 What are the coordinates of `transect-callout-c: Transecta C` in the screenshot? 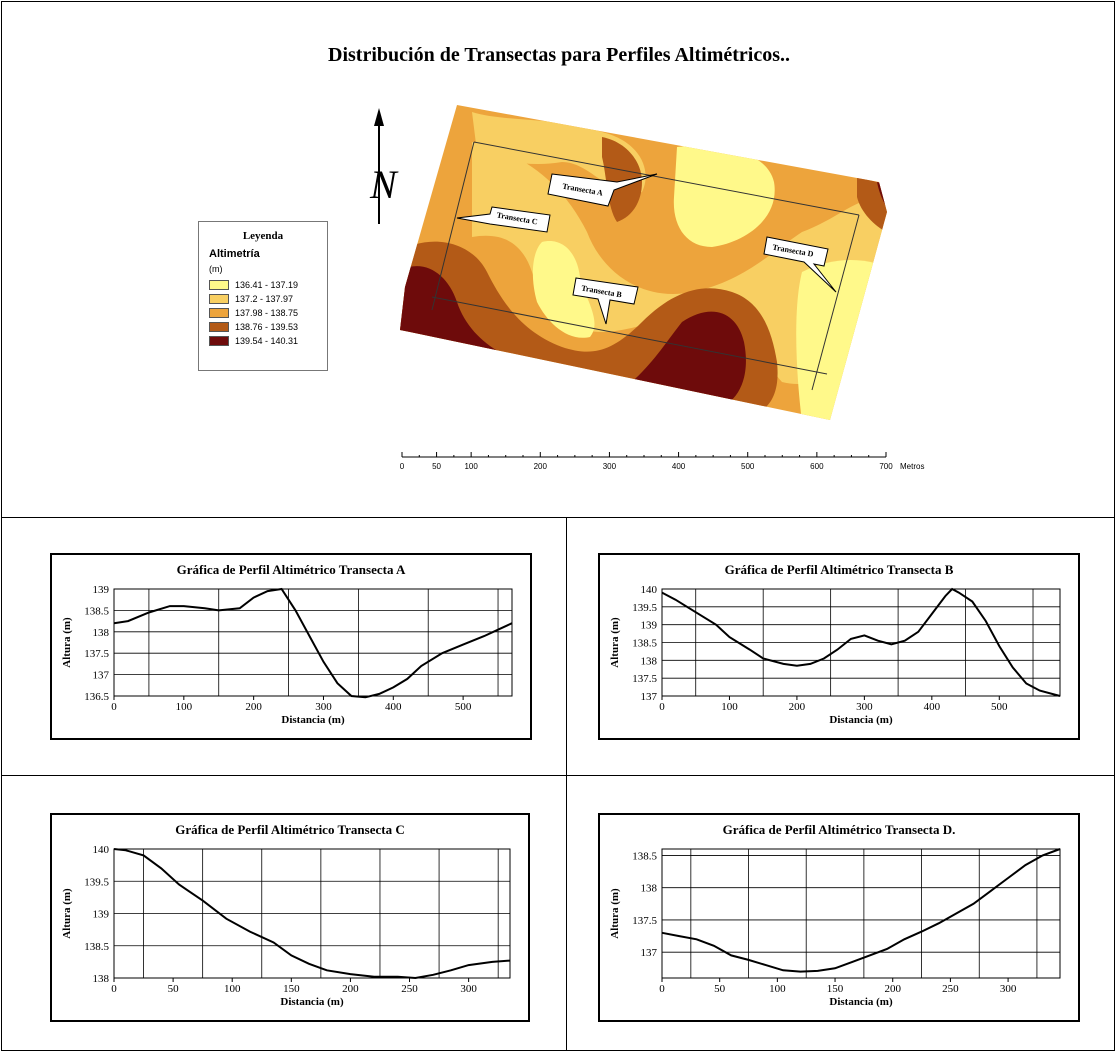 It's located at (503, 219).